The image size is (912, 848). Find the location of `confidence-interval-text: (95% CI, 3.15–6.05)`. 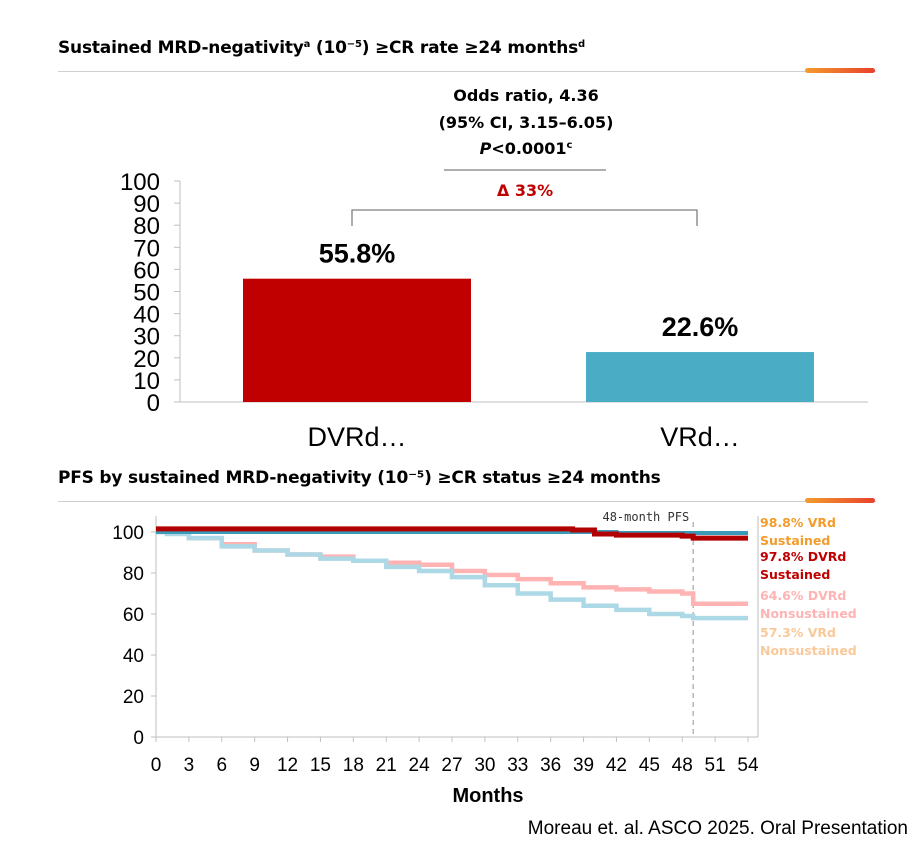

confidence-interval-text: (95% CI, 3.15–6.05) is located at coordinates (526, 122).